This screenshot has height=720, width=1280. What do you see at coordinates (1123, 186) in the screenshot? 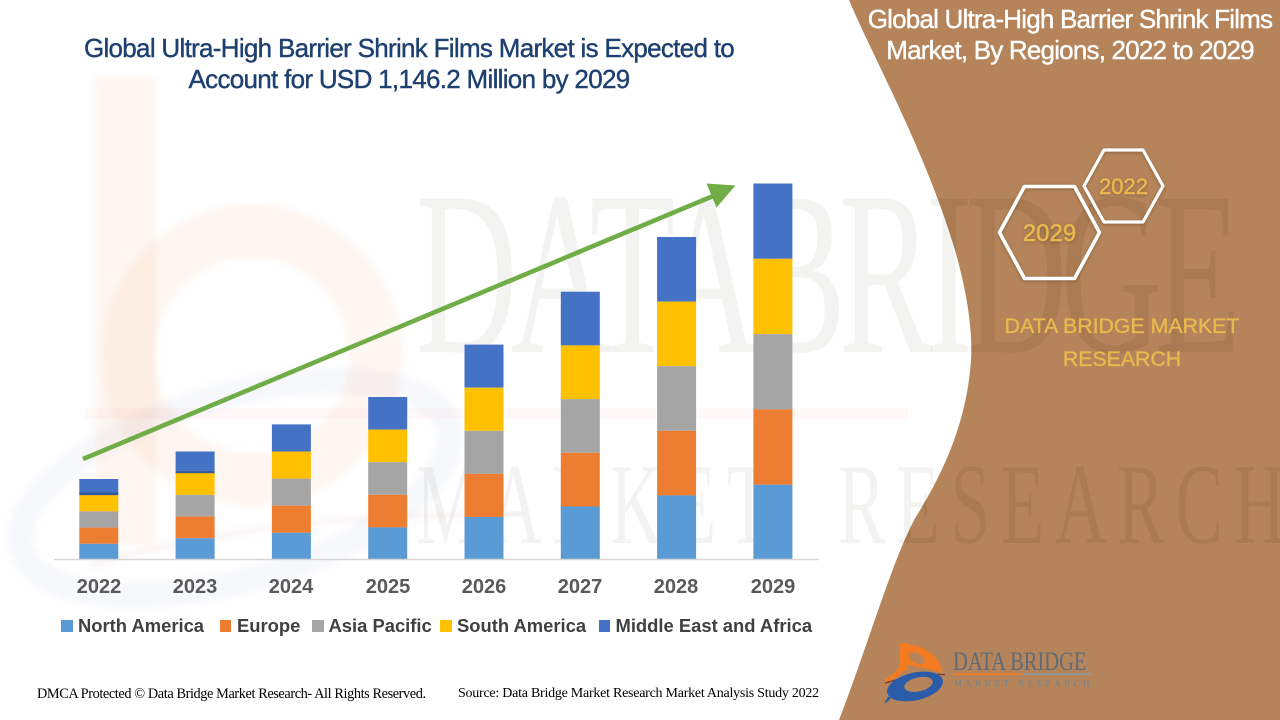
I see `svg-text: 2022` at bounding box center [1123, 186].